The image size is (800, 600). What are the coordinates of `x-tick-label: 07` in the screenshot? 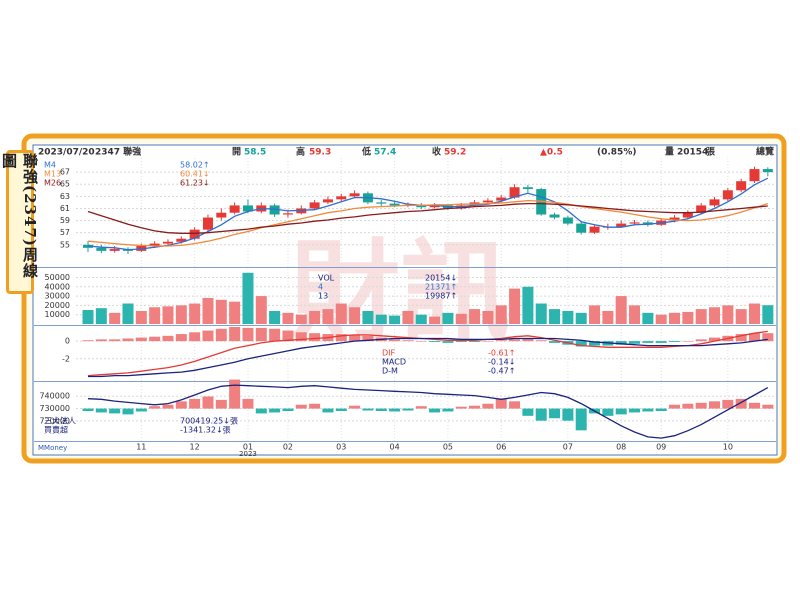 It's located at (568, 447).